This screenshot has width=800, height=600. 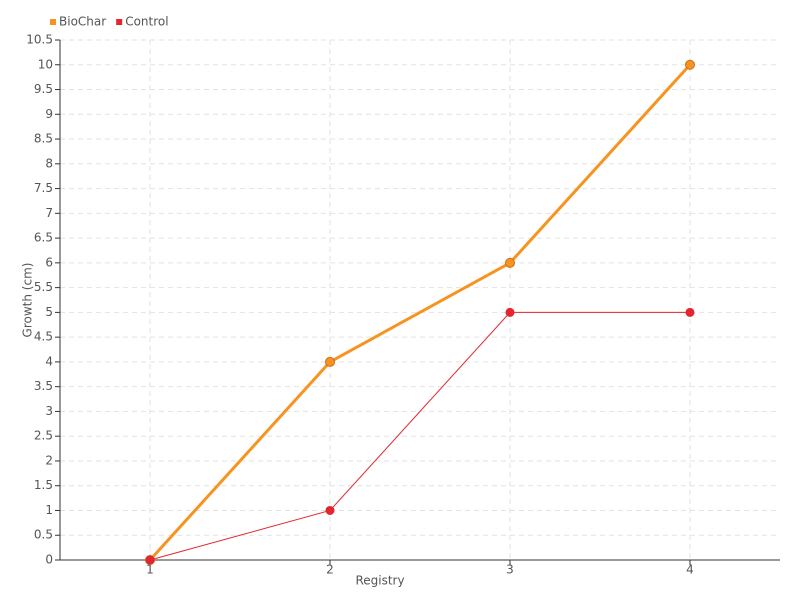 I want to click on legend-label: BioChar, so click(x=82, y=22).